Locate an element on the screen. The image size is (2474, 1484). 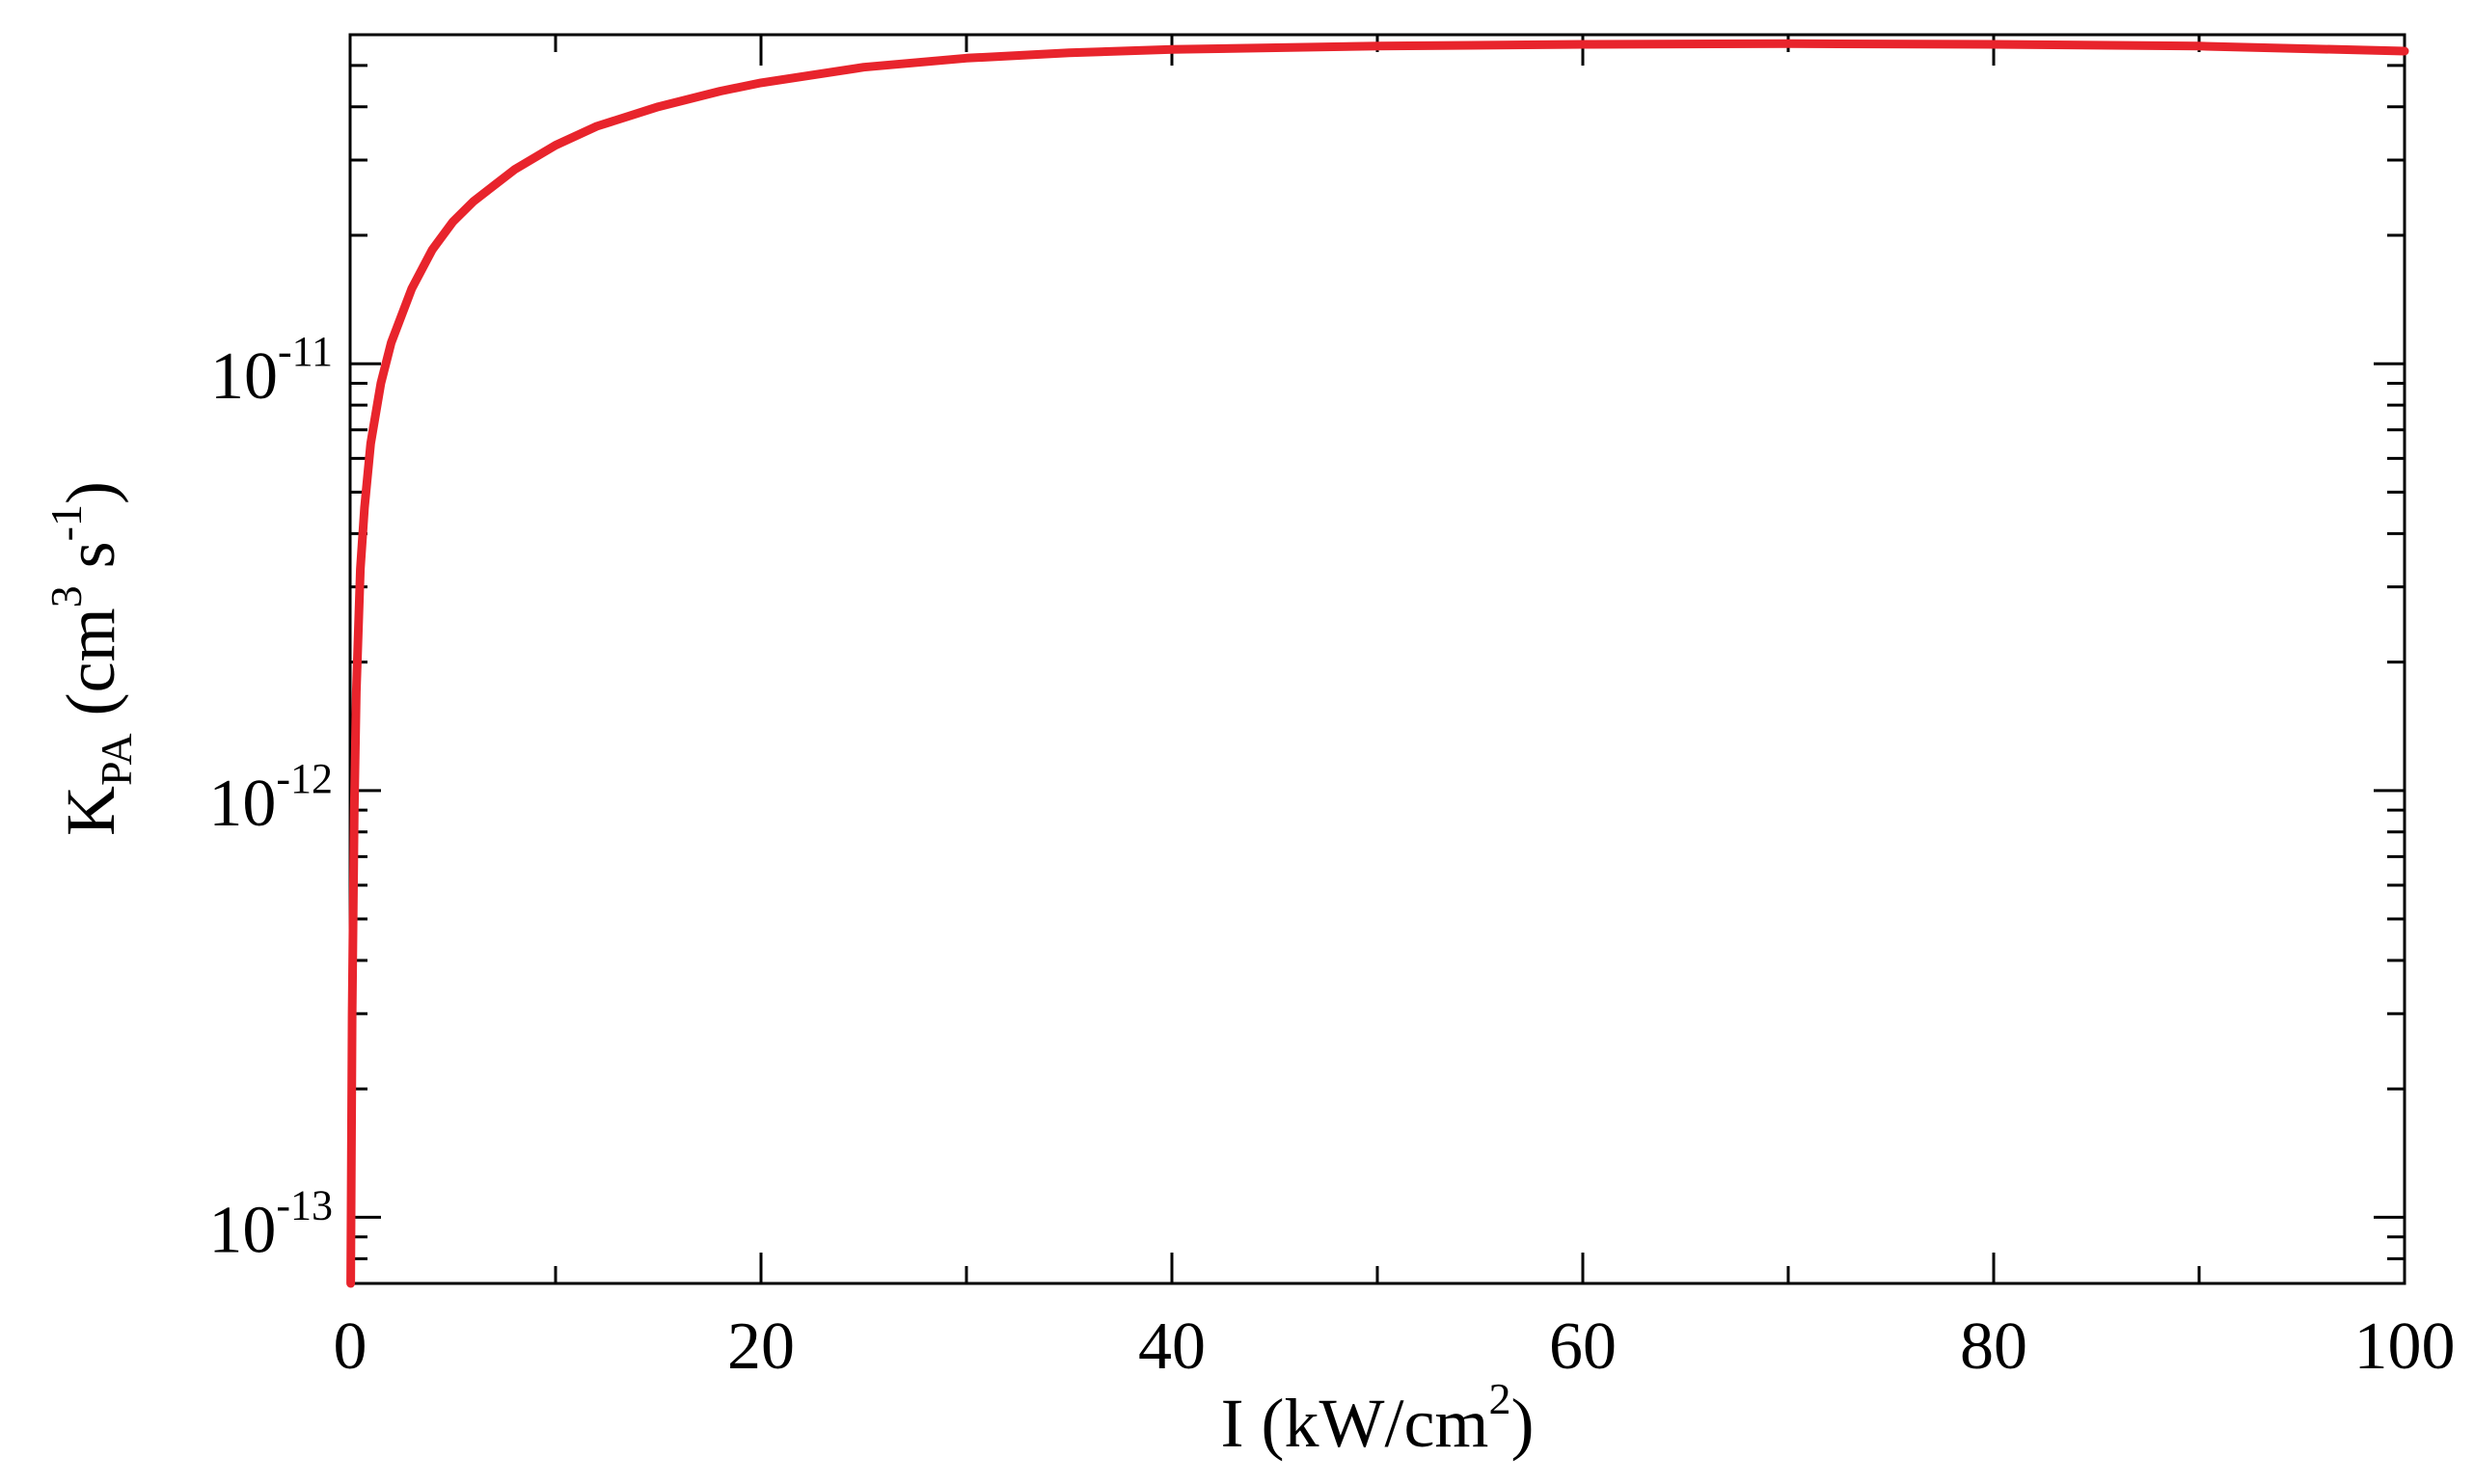
x-tick-label: 60 is located at coordinates (1583, 1346).